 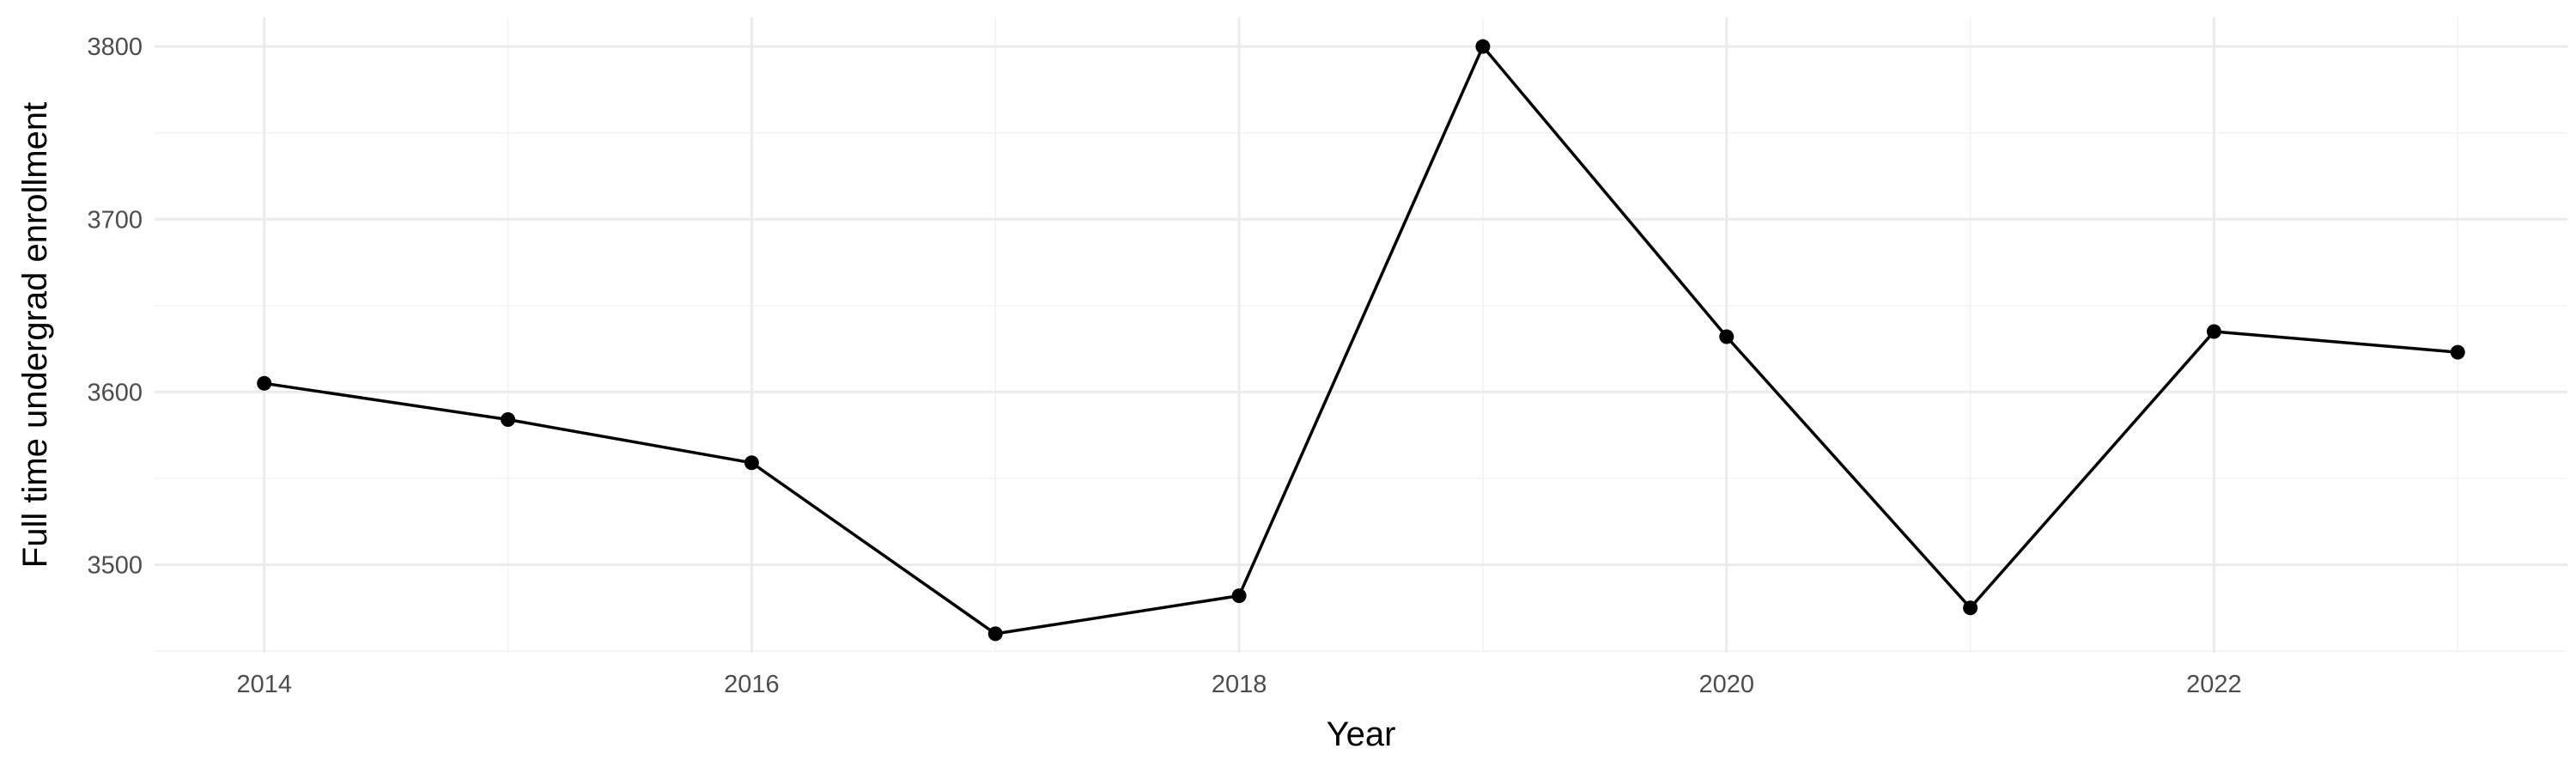 I want to click on y-tick-label: 3500, so click(x=115, y=565).